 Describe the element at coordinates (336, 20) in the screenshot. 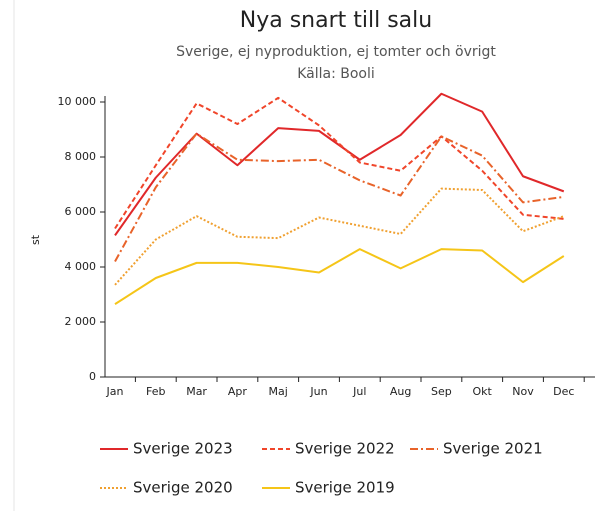

I see `chart-title: Nya snart till salu` at that location.